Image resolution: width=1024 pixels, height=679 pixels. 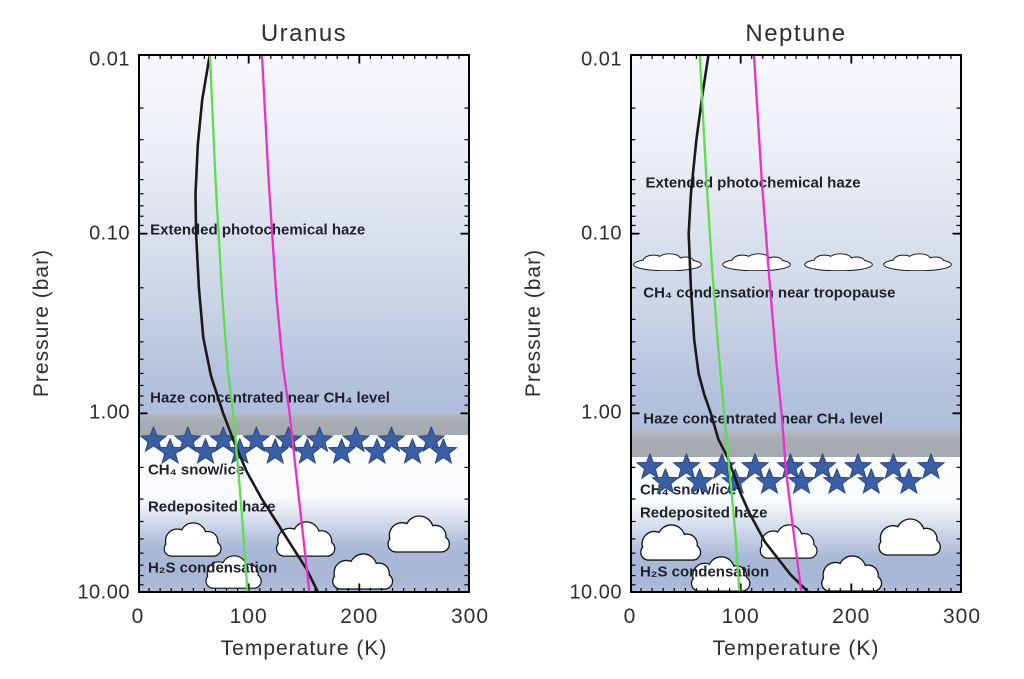 What do you see at coordinates (796, 33) in the screenshot?
I see `page-title: Neptune` at bounding box center [796, 33].